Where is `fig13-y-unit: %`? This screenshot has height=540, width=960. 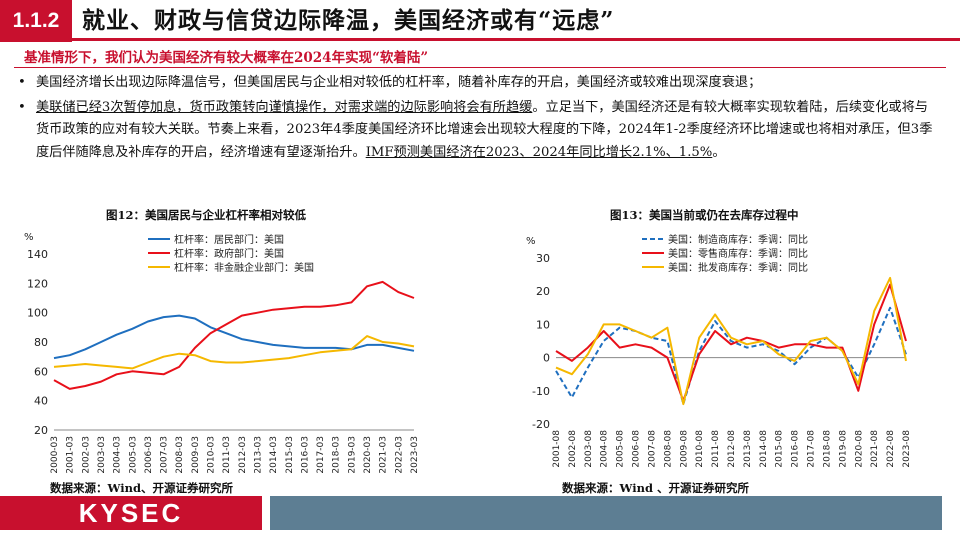 fig13-y-unit: % is located at coordinates (531, 241).